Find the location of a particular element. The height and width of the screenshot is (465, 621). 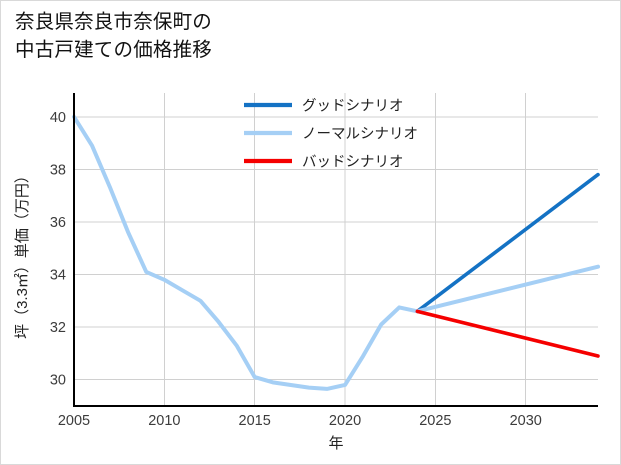

x-tick-label: 2020 is located at coordinates (345, 421).